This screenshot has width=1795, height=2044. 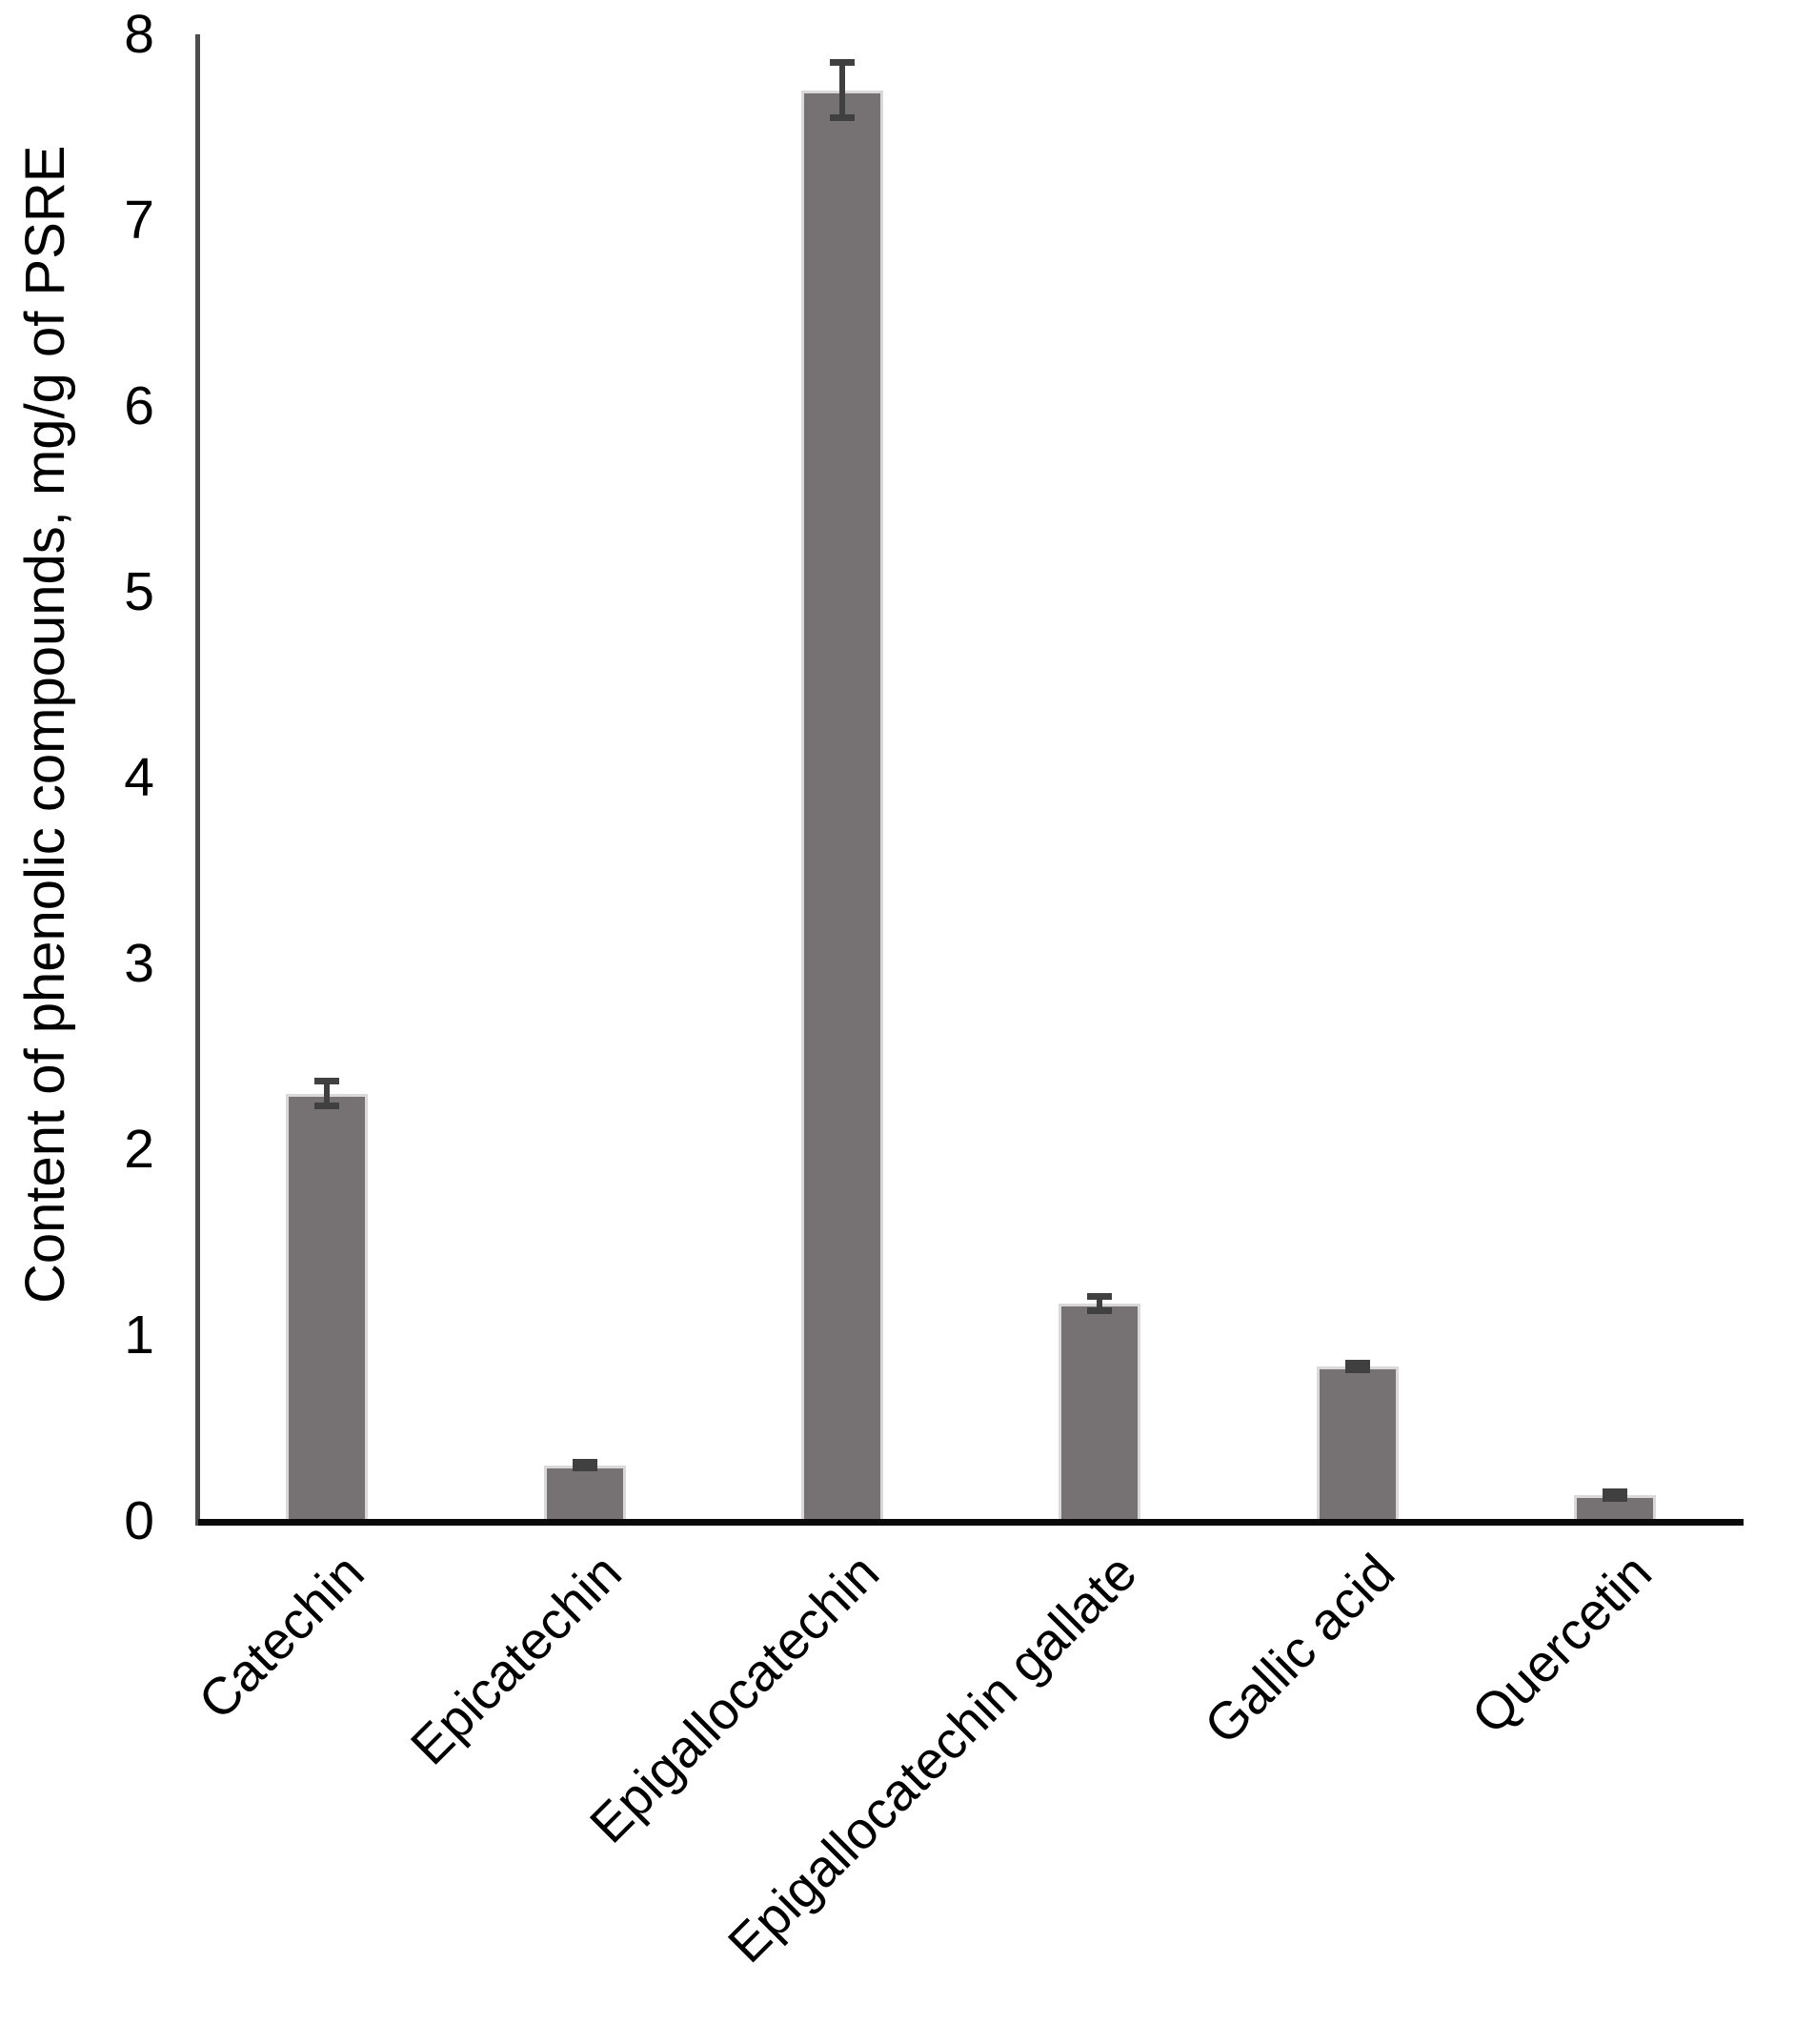 I want to click on error-bar-cap-top-epigallocatechin-gallate, so click(x=1100, y=1297).